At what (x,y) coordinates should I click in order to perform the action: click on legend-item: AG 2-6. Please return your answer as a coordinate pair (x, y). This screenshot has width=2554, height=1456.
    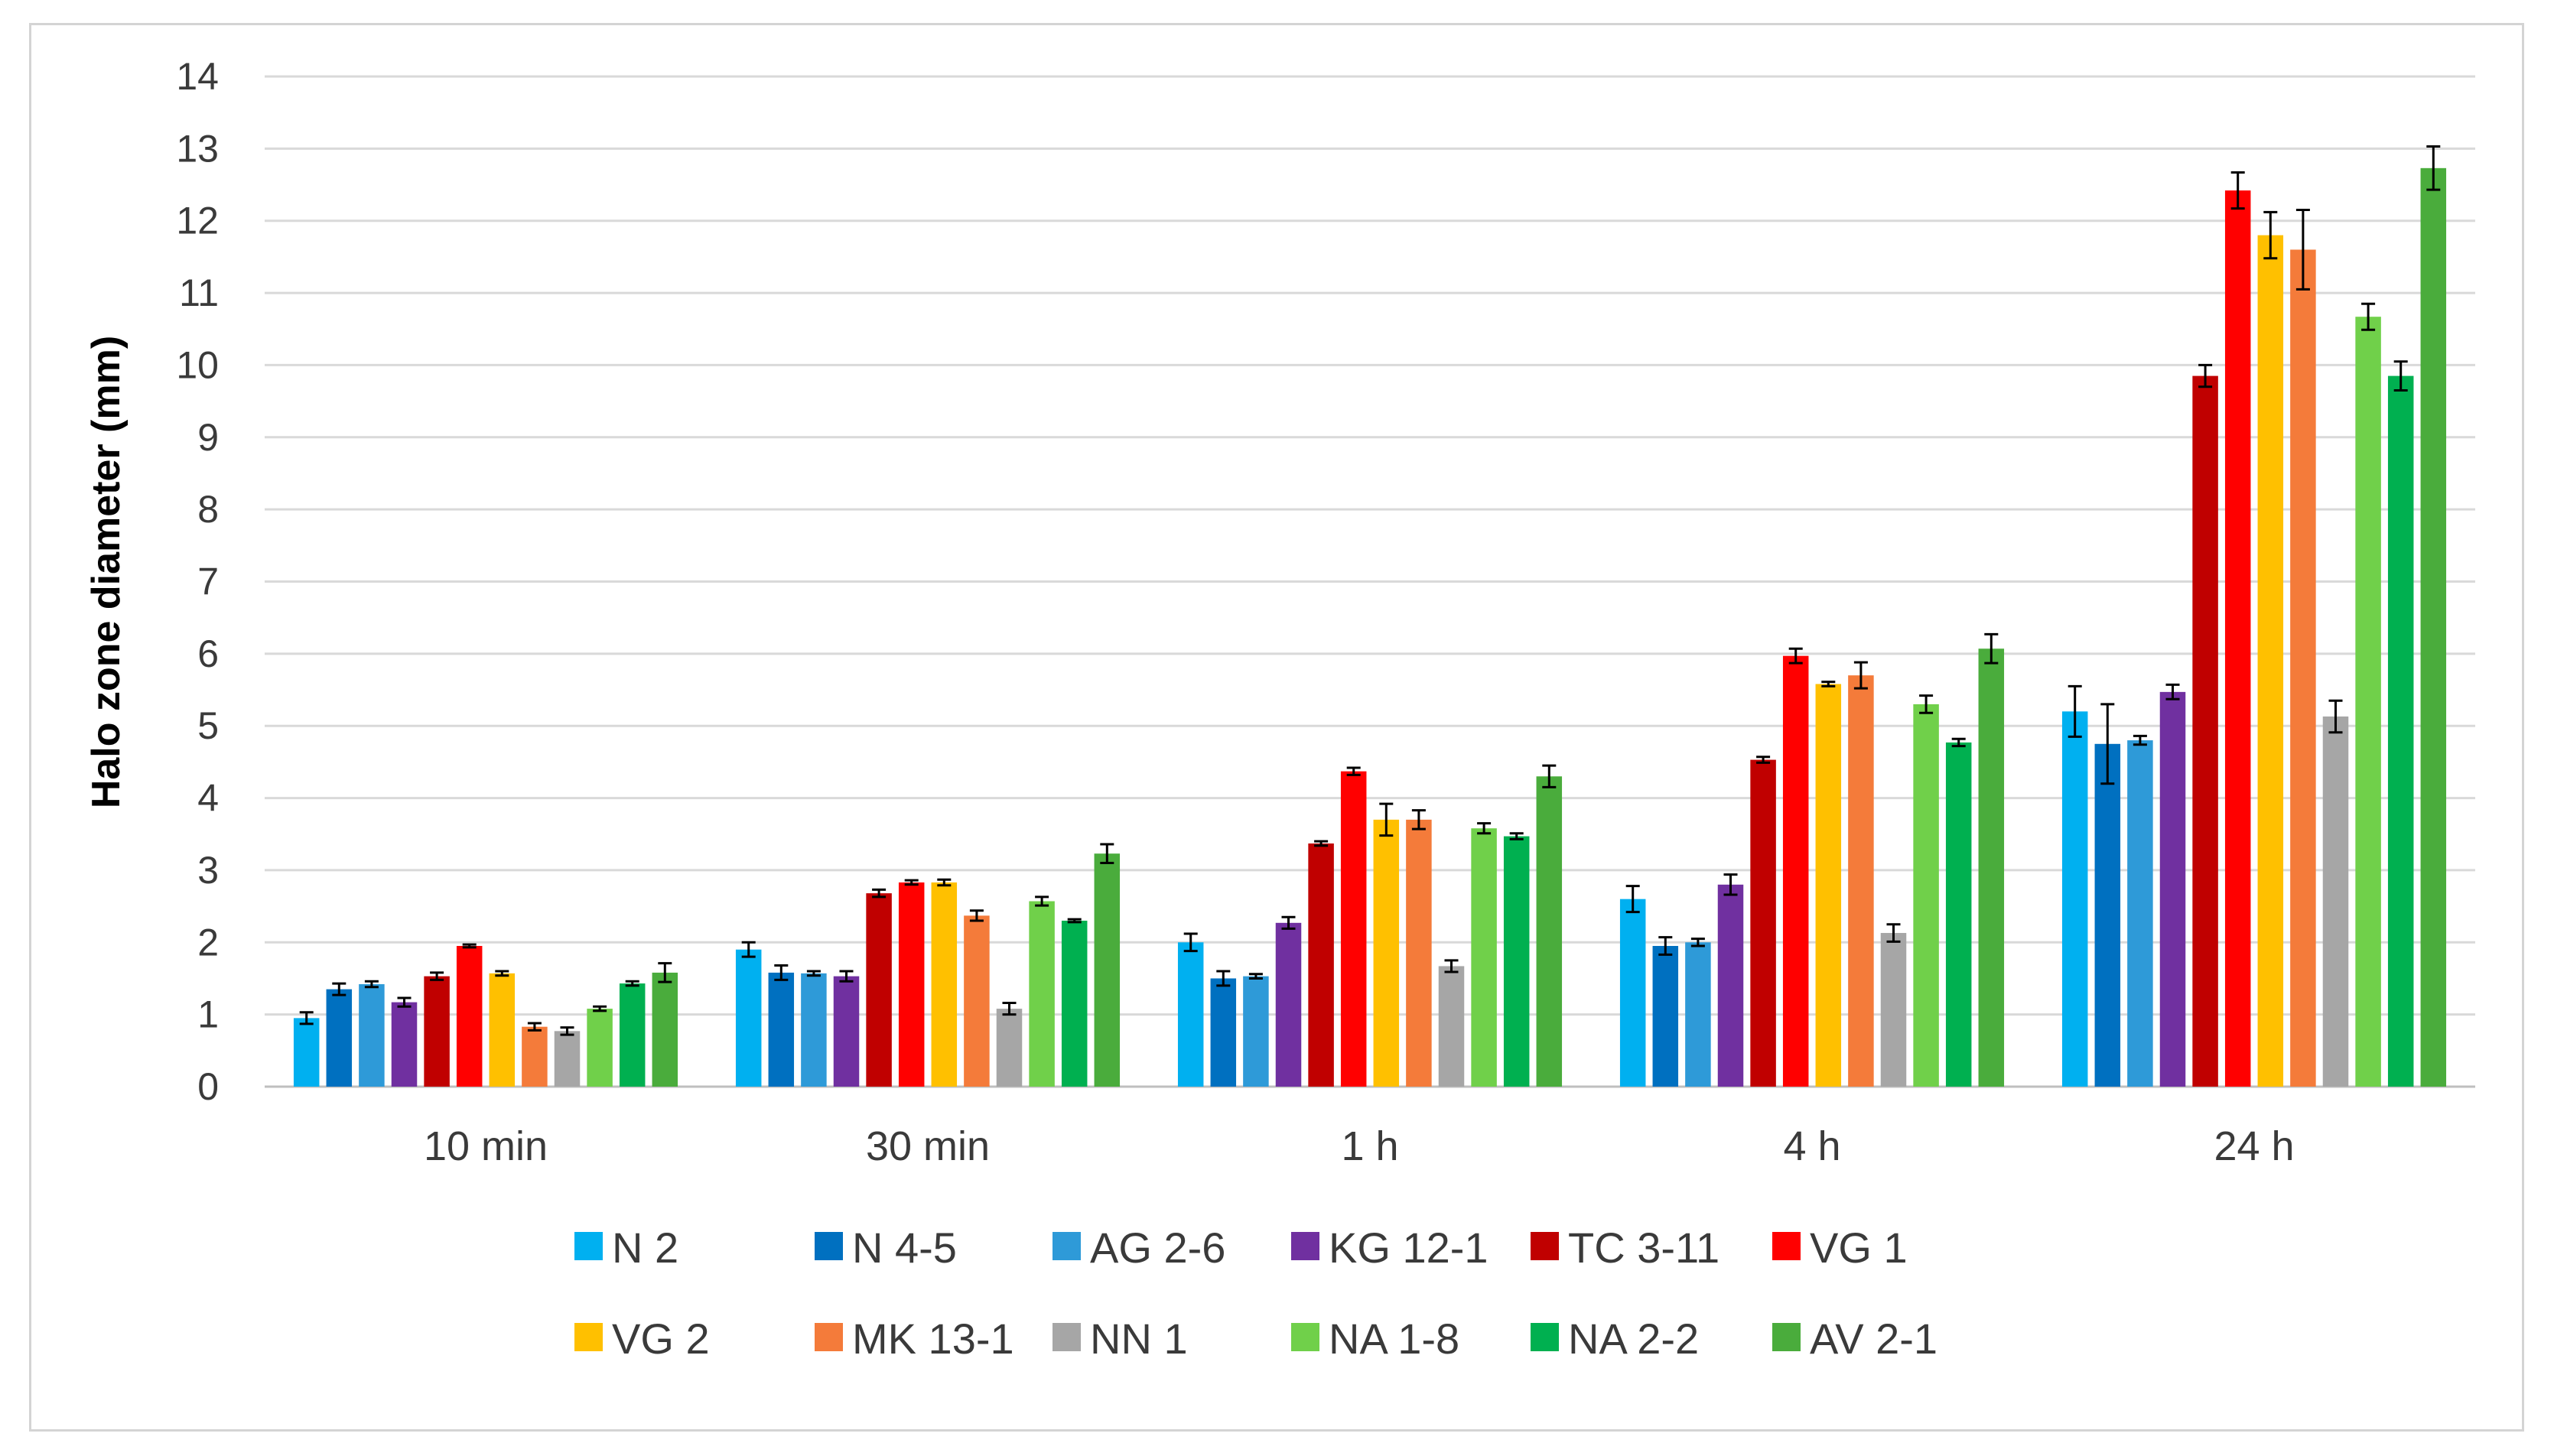
    Looking at the image, I should click on (1139, 1248).